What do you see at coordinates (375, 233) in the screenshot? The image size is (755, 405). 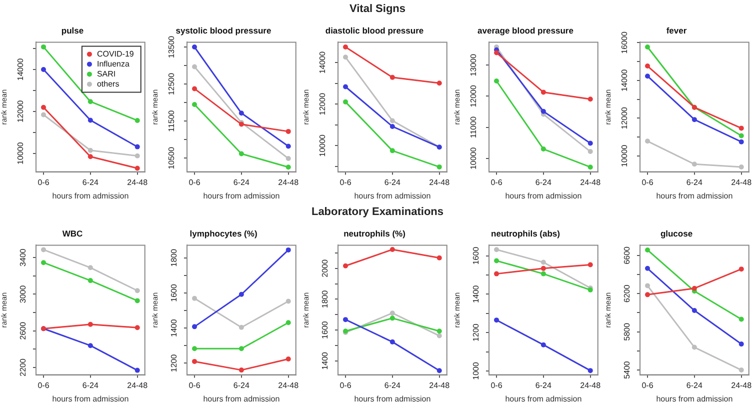 I see `chart-title: neutrophils (%)` at bounding box center [375, 233].